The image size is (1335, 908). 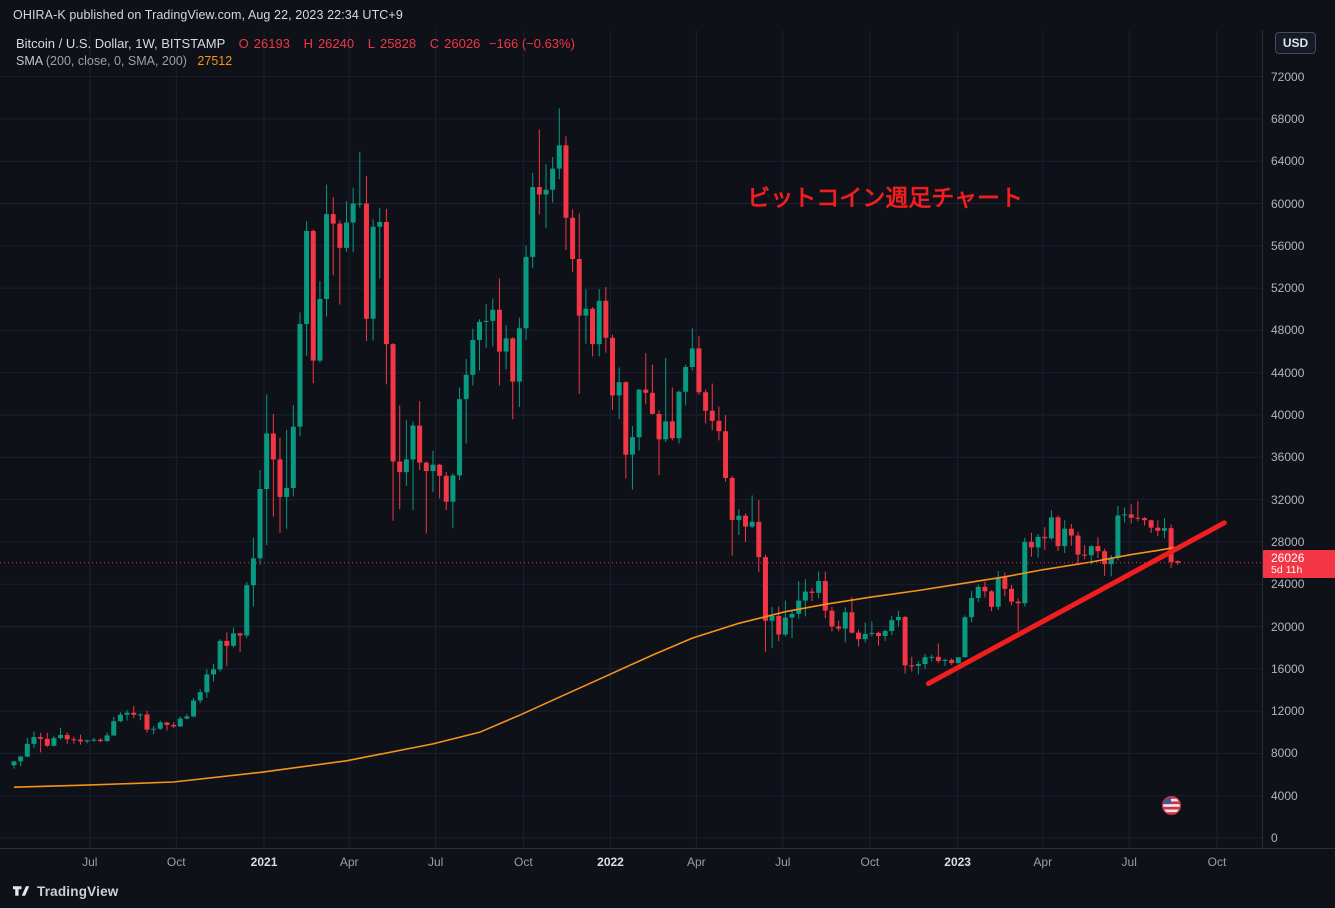 I want to click on sma-value: 27512, so click(x=215, y=61).